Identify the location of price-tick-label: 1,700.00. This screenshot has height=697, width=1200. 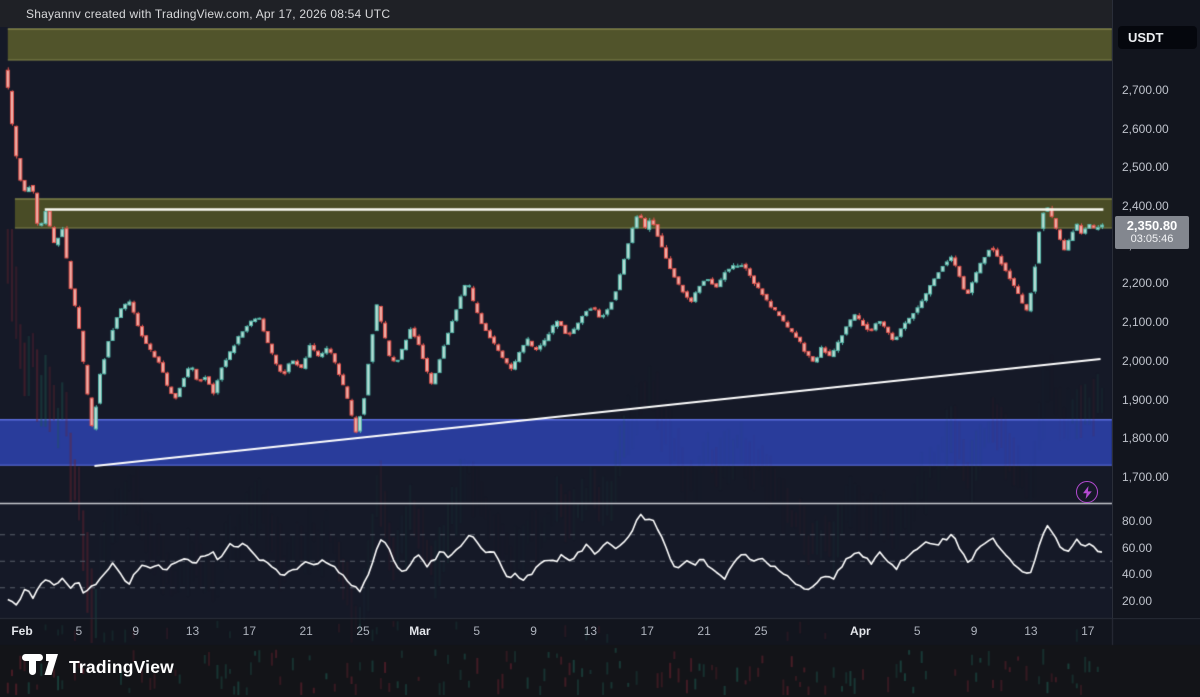
(1145, 477).